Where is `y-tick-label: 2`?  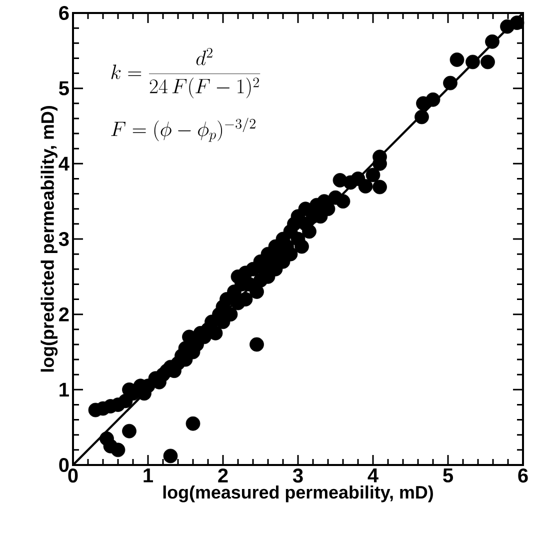 y-tick-label: 2 is located at coordinates (64, 314).